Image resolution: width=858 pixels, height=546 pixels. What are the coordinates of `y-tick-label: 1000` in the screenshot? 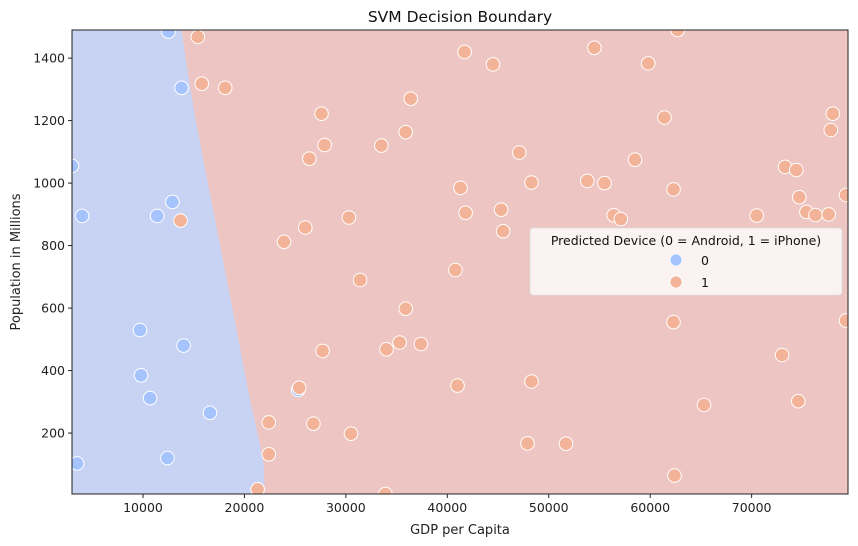 It's located at (49, 183).